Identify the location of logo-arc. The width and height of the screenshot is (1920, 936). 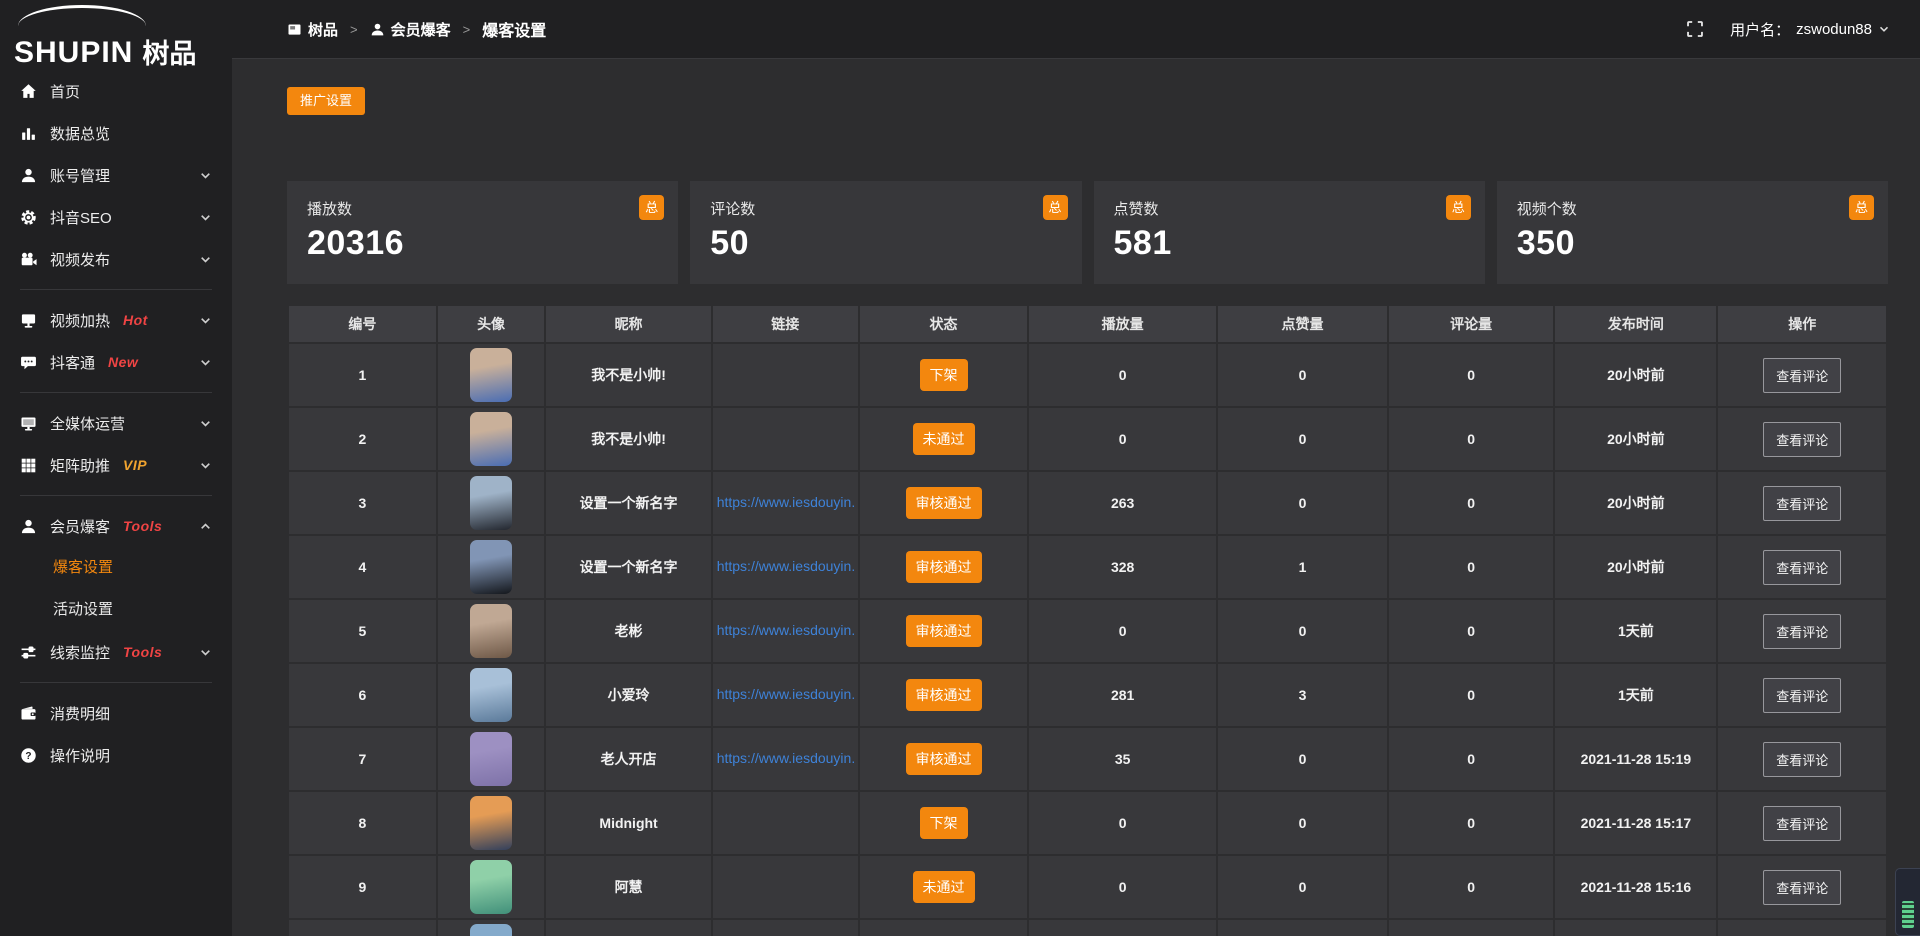
(82, 15).